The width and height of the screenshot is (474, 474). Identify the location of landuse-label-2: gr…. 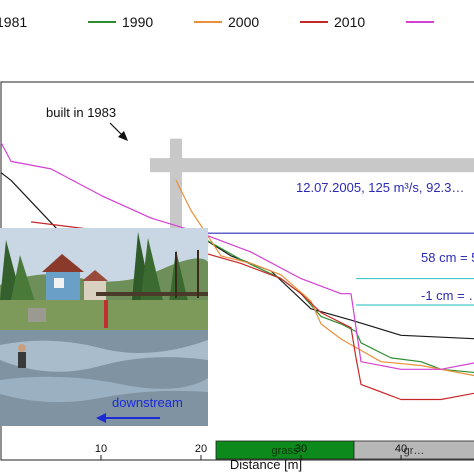
(414, 451).